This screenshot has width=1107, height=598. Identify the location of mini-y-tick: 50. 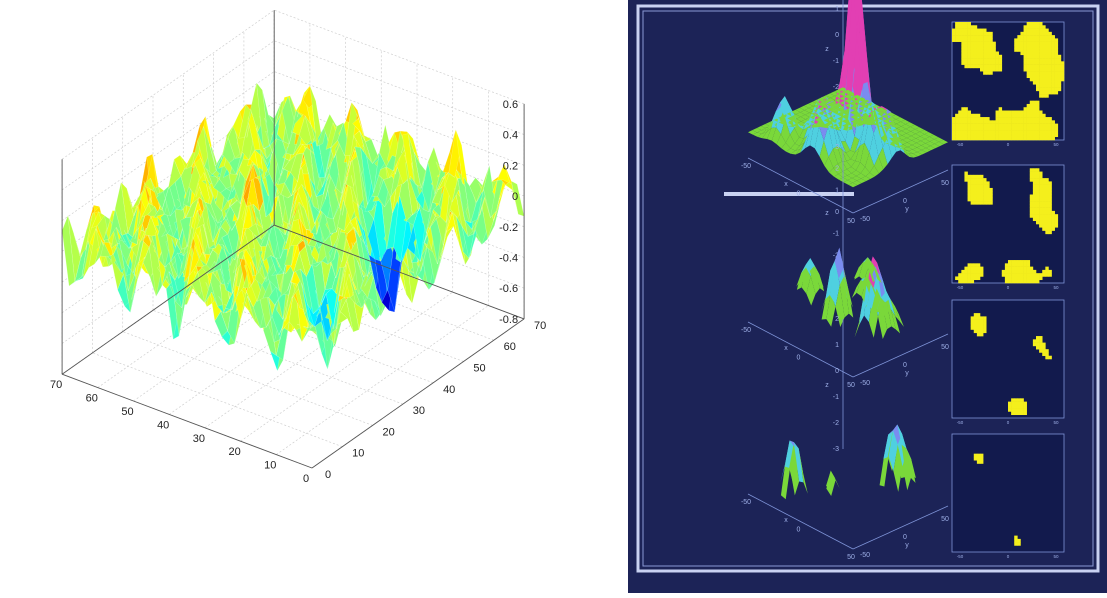
(945, 519).